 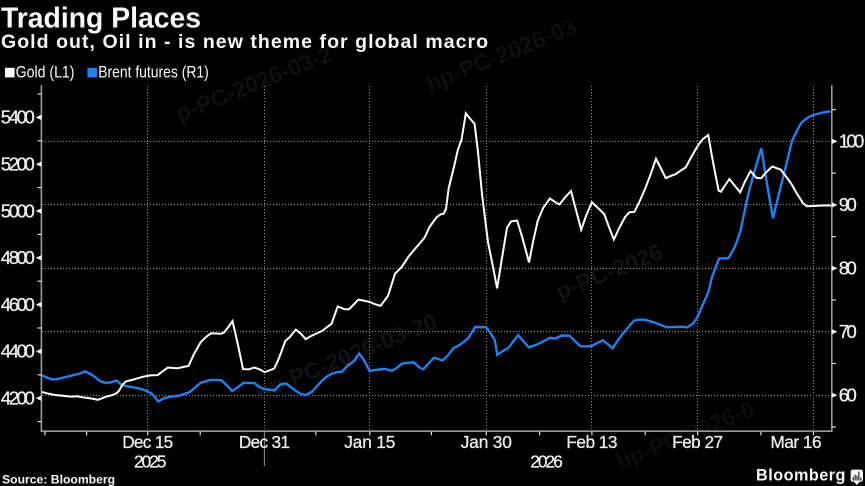 What do you see at coordinates (591, 442) in the screenshot?
I see `svg-text: Feb 13` at bounding box center [591, 442].